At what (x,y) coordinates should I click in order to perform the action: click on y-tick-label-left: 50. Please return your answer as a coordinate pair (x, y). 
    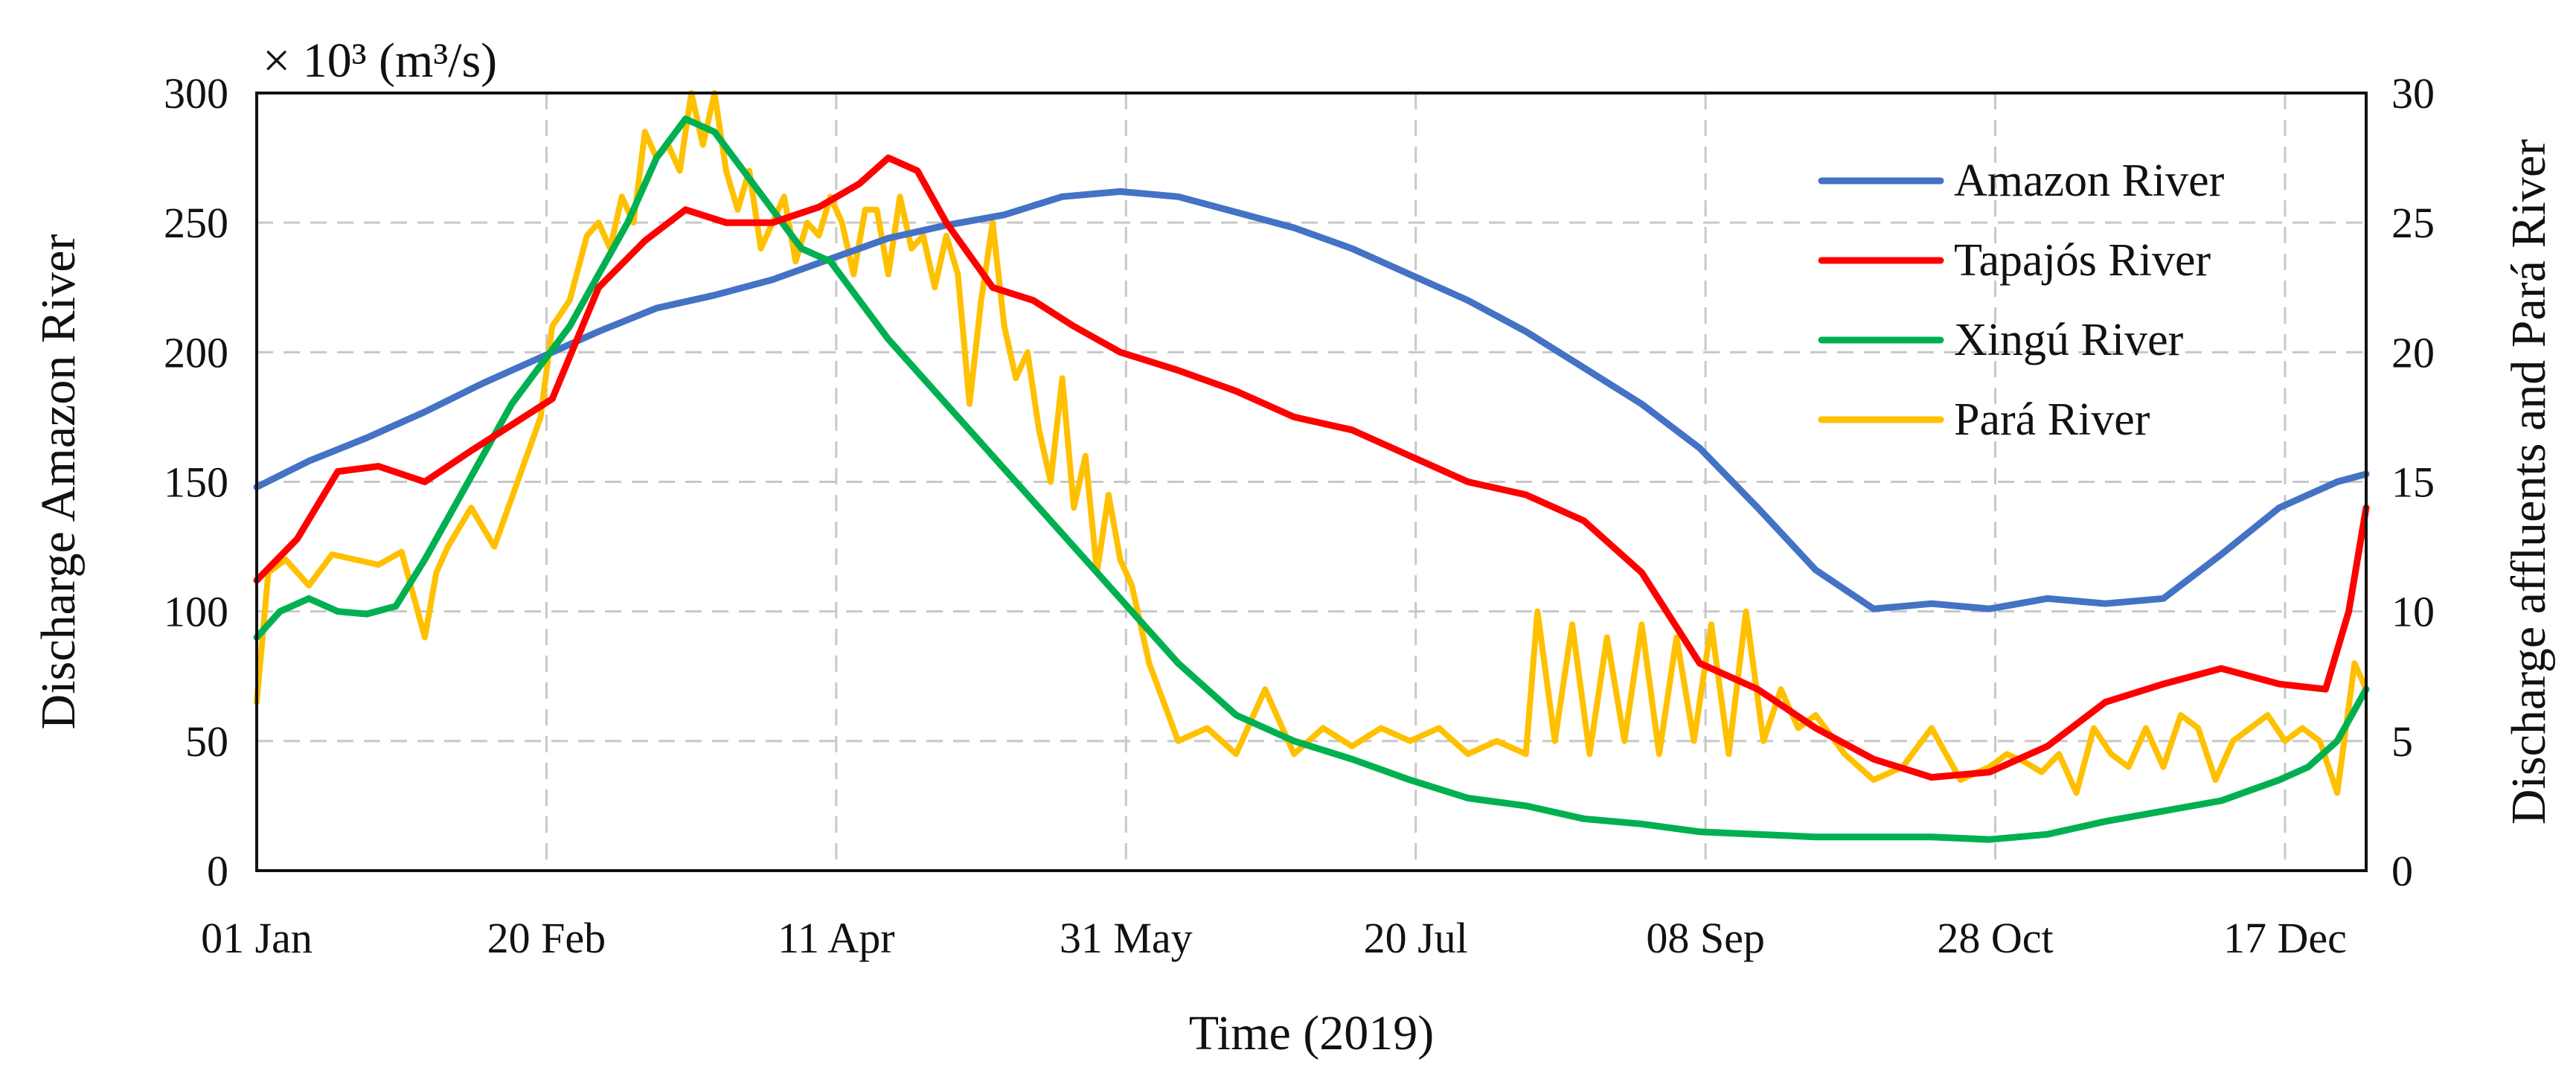
    Looking at the image, I should click on (206, 742).